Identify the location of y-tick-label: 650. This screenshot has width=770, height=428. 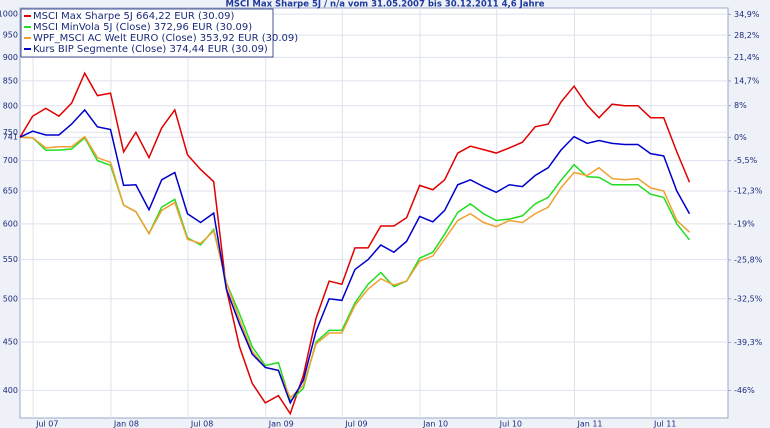
(10, 191).